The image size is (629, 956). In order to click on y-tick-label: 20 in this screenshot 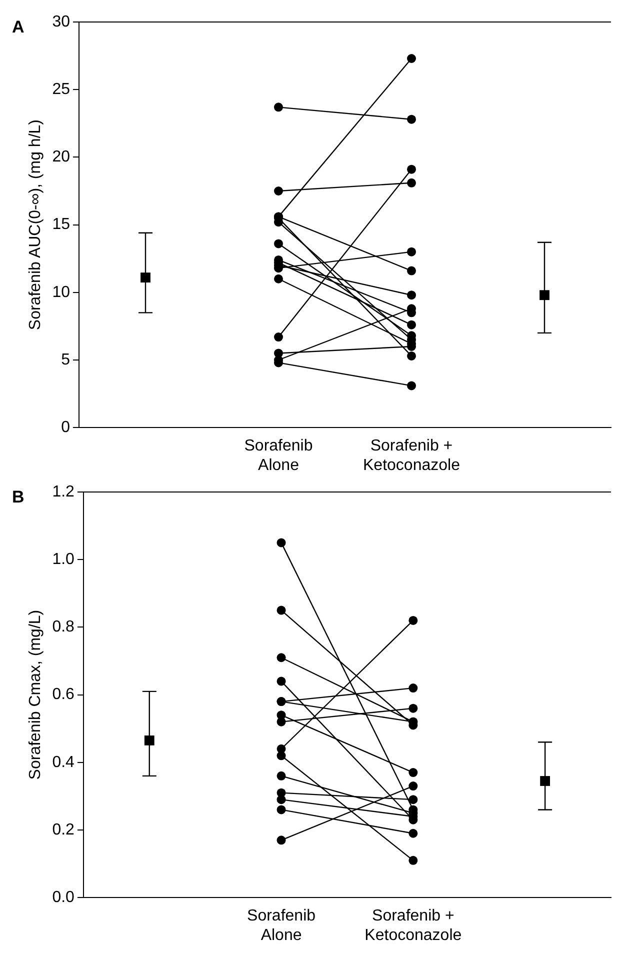, I will do `click(61, 157)`.